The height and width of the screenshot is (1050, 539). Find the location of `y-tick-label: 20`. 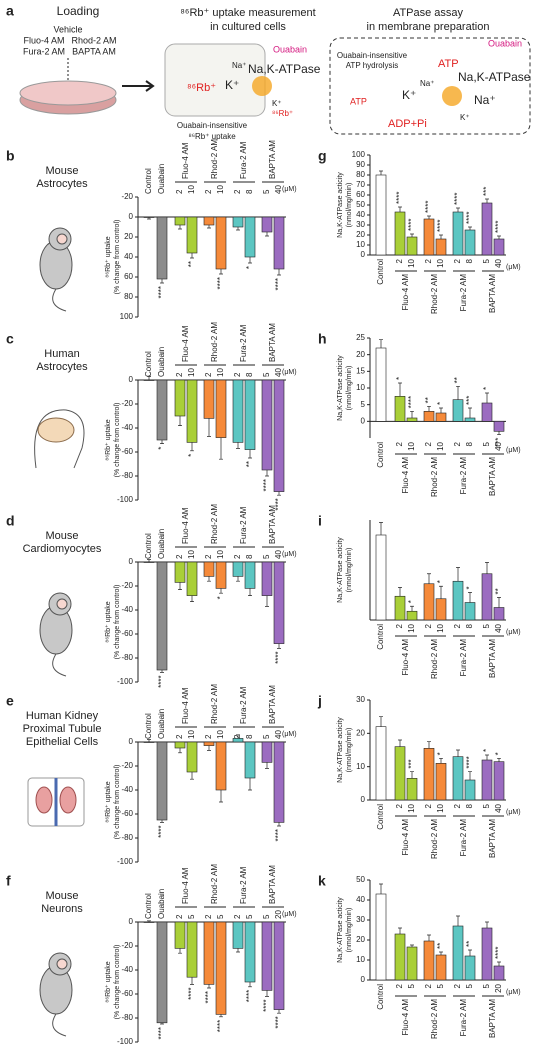

y-tick-label: 20 is located at coordinates (360, 234).